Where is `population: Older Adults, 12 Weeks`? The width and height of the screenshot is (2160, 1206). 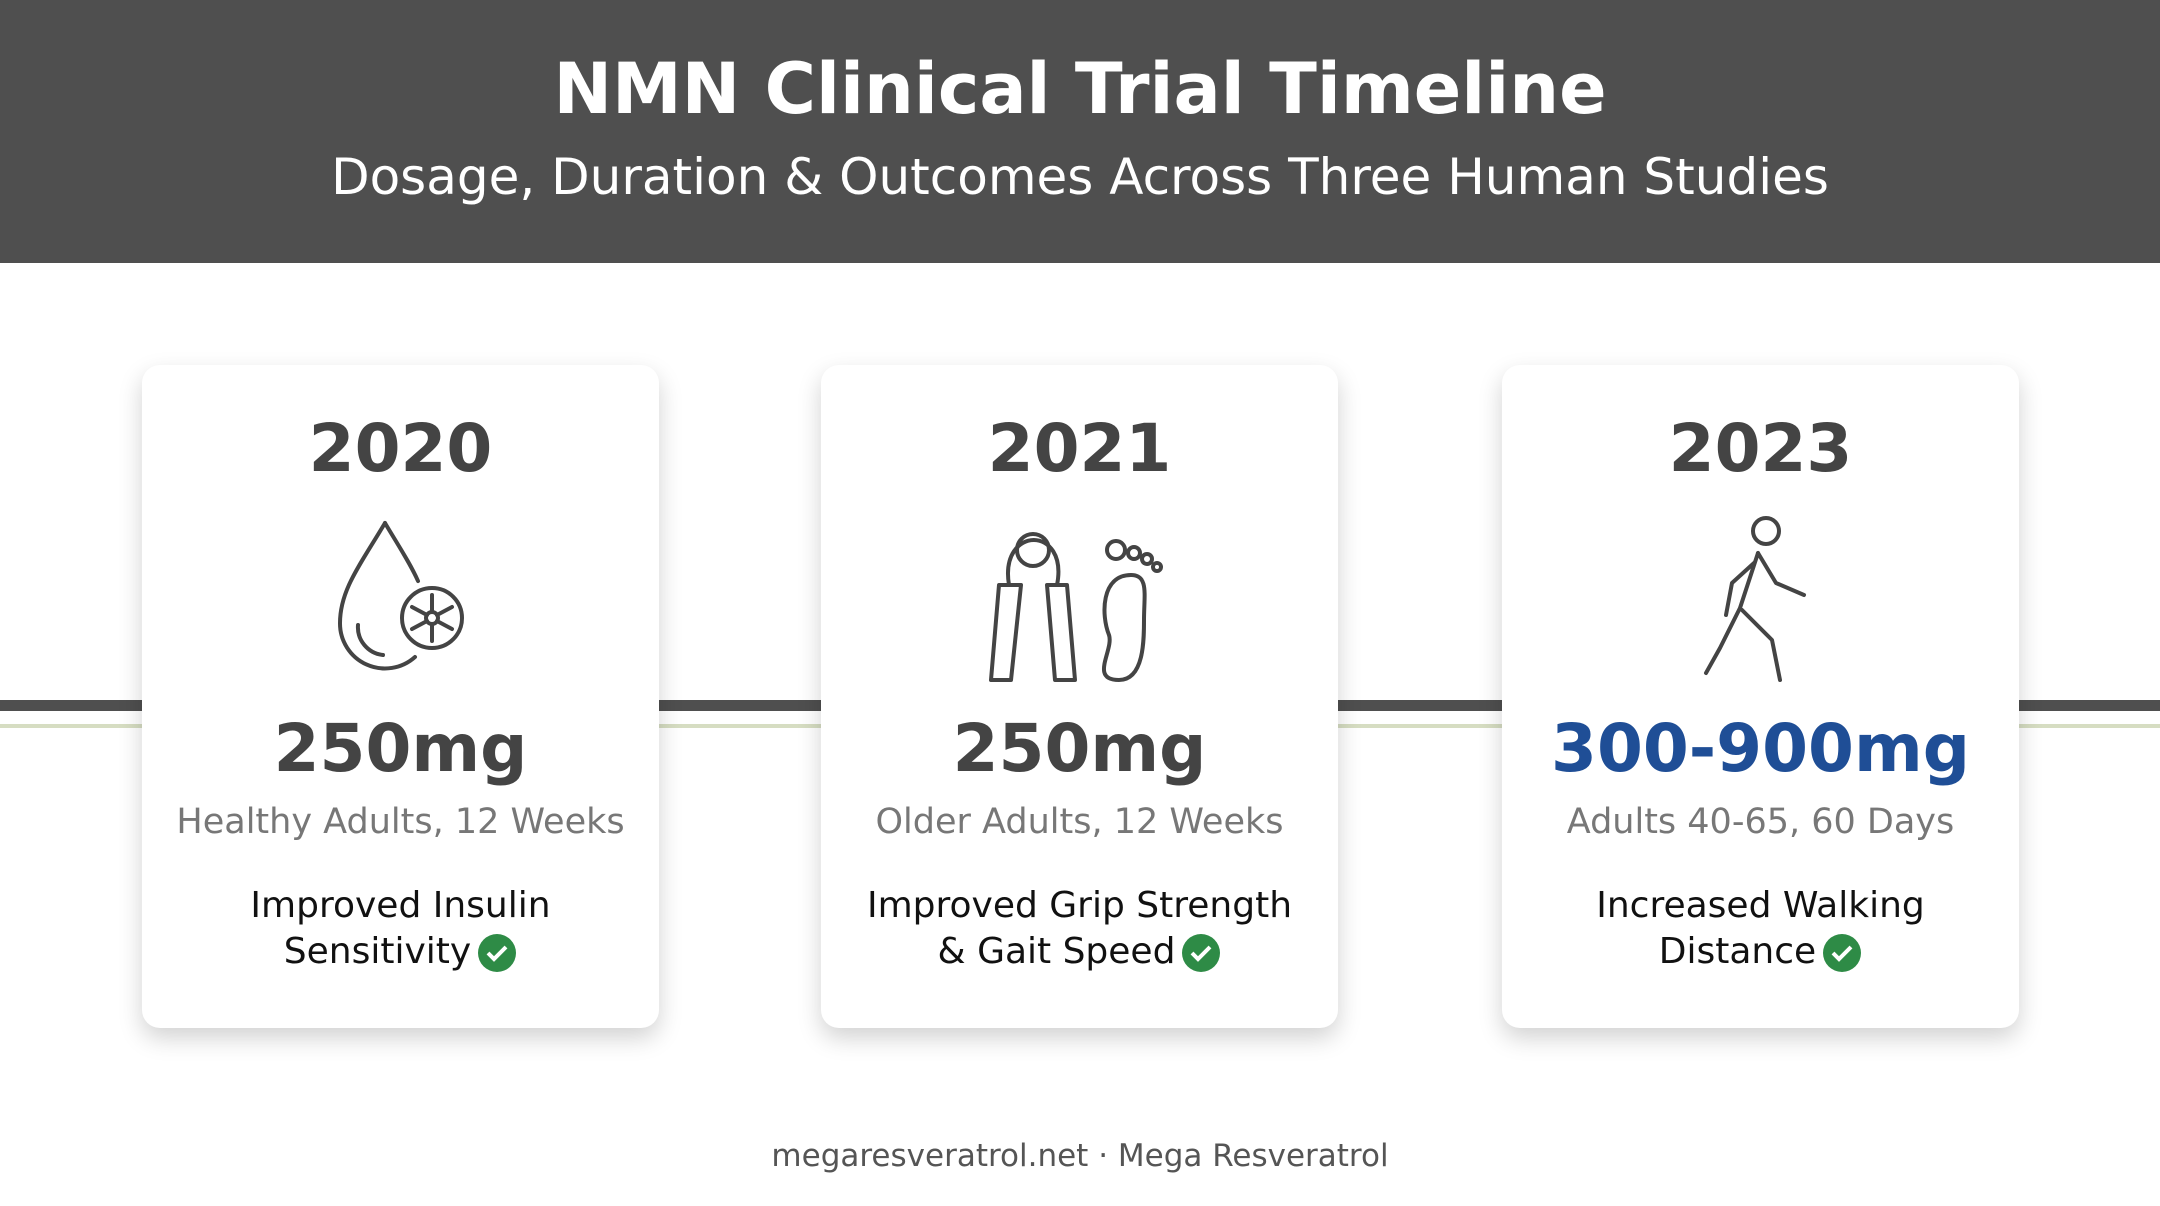
population: Older Adults, 12 Weeks is located at coordinates (1079, 822).